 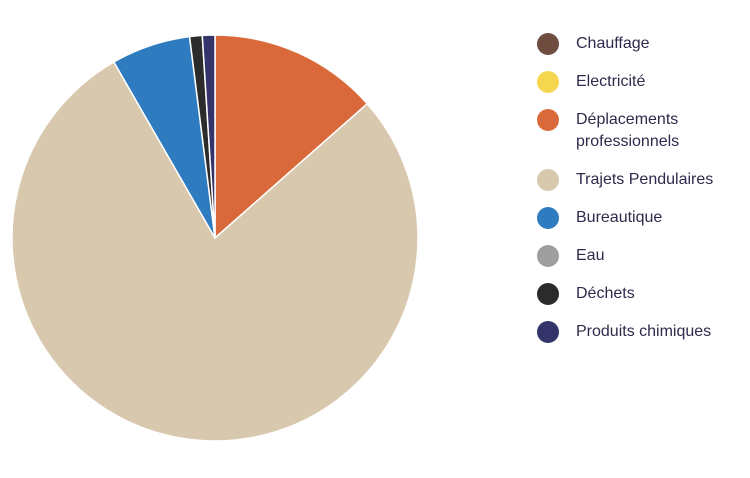 I want to click on legend-item: Produits chimiques, so click(x=642, y=332).